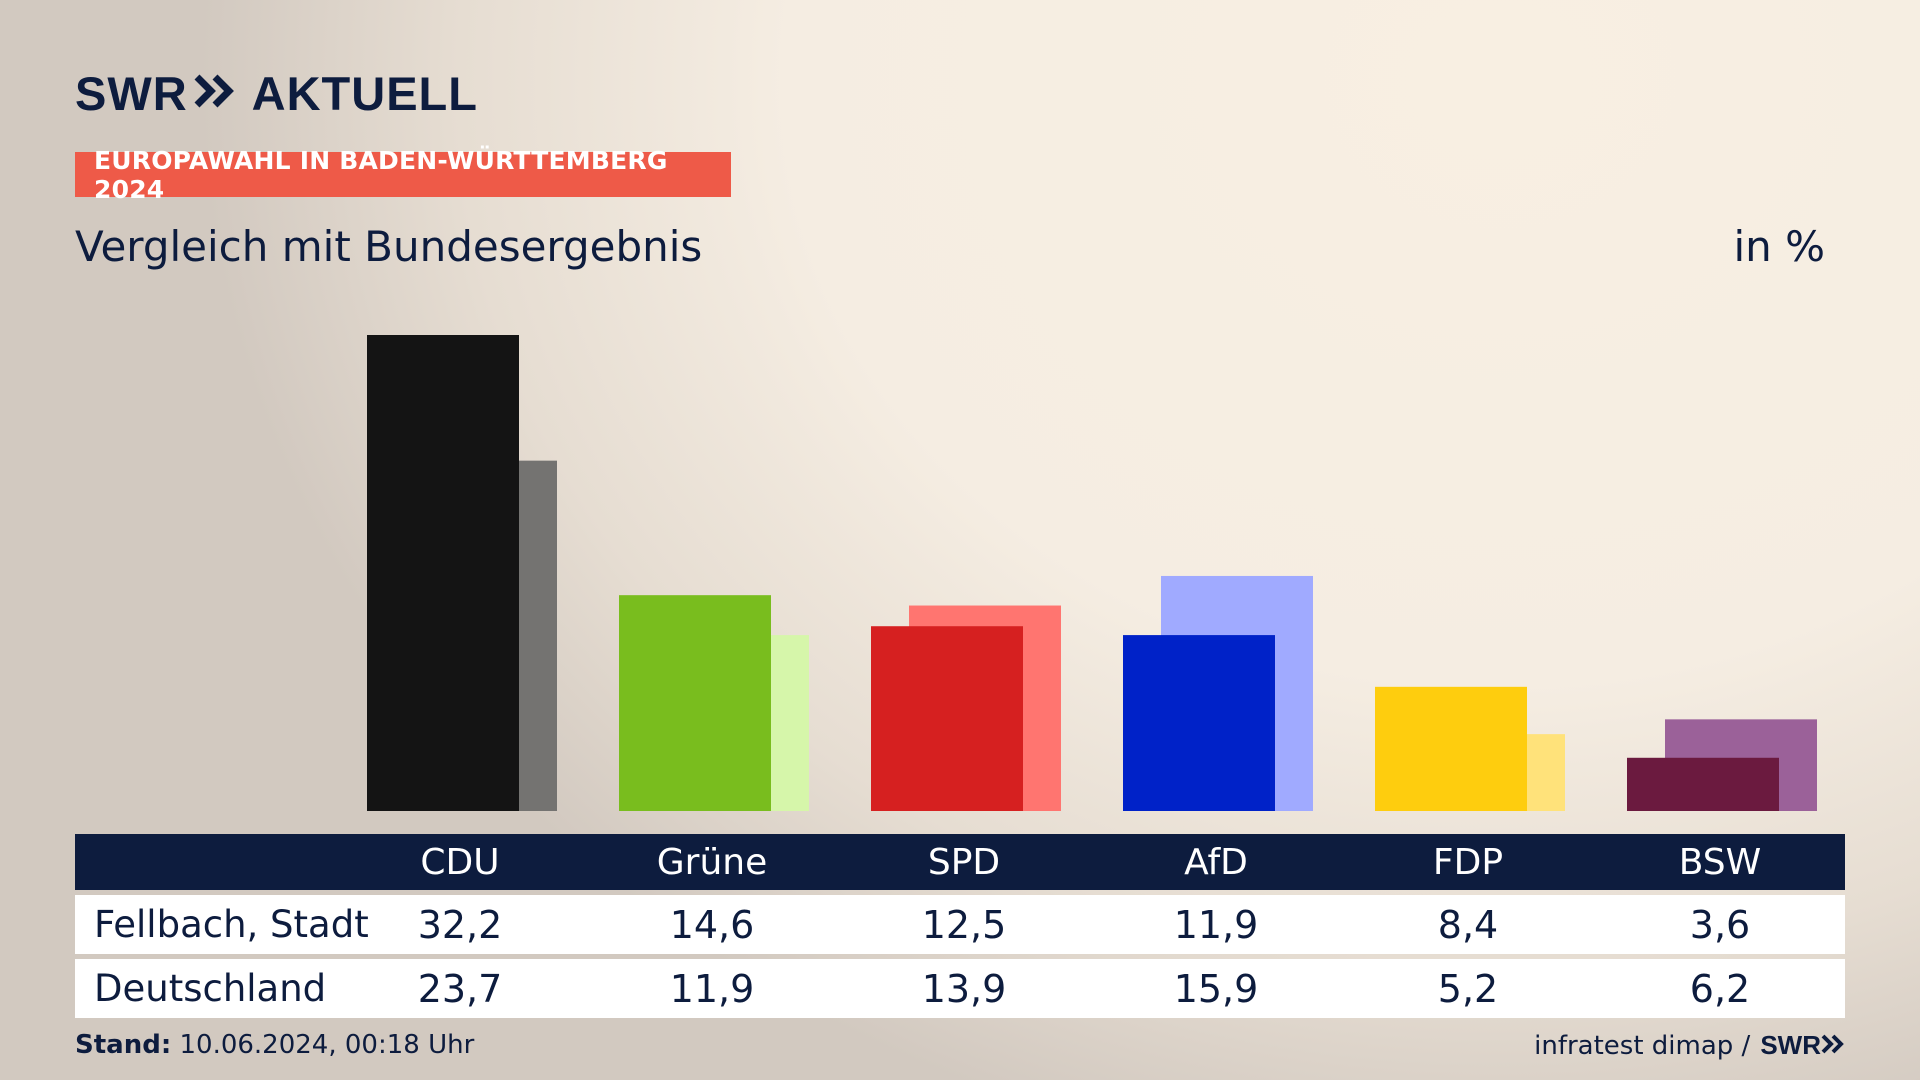  What do you see at coordinates (231, 924) in the screenshot?
I see `row-label: Fellbach, Stadt` at bounding box center [231, 924].